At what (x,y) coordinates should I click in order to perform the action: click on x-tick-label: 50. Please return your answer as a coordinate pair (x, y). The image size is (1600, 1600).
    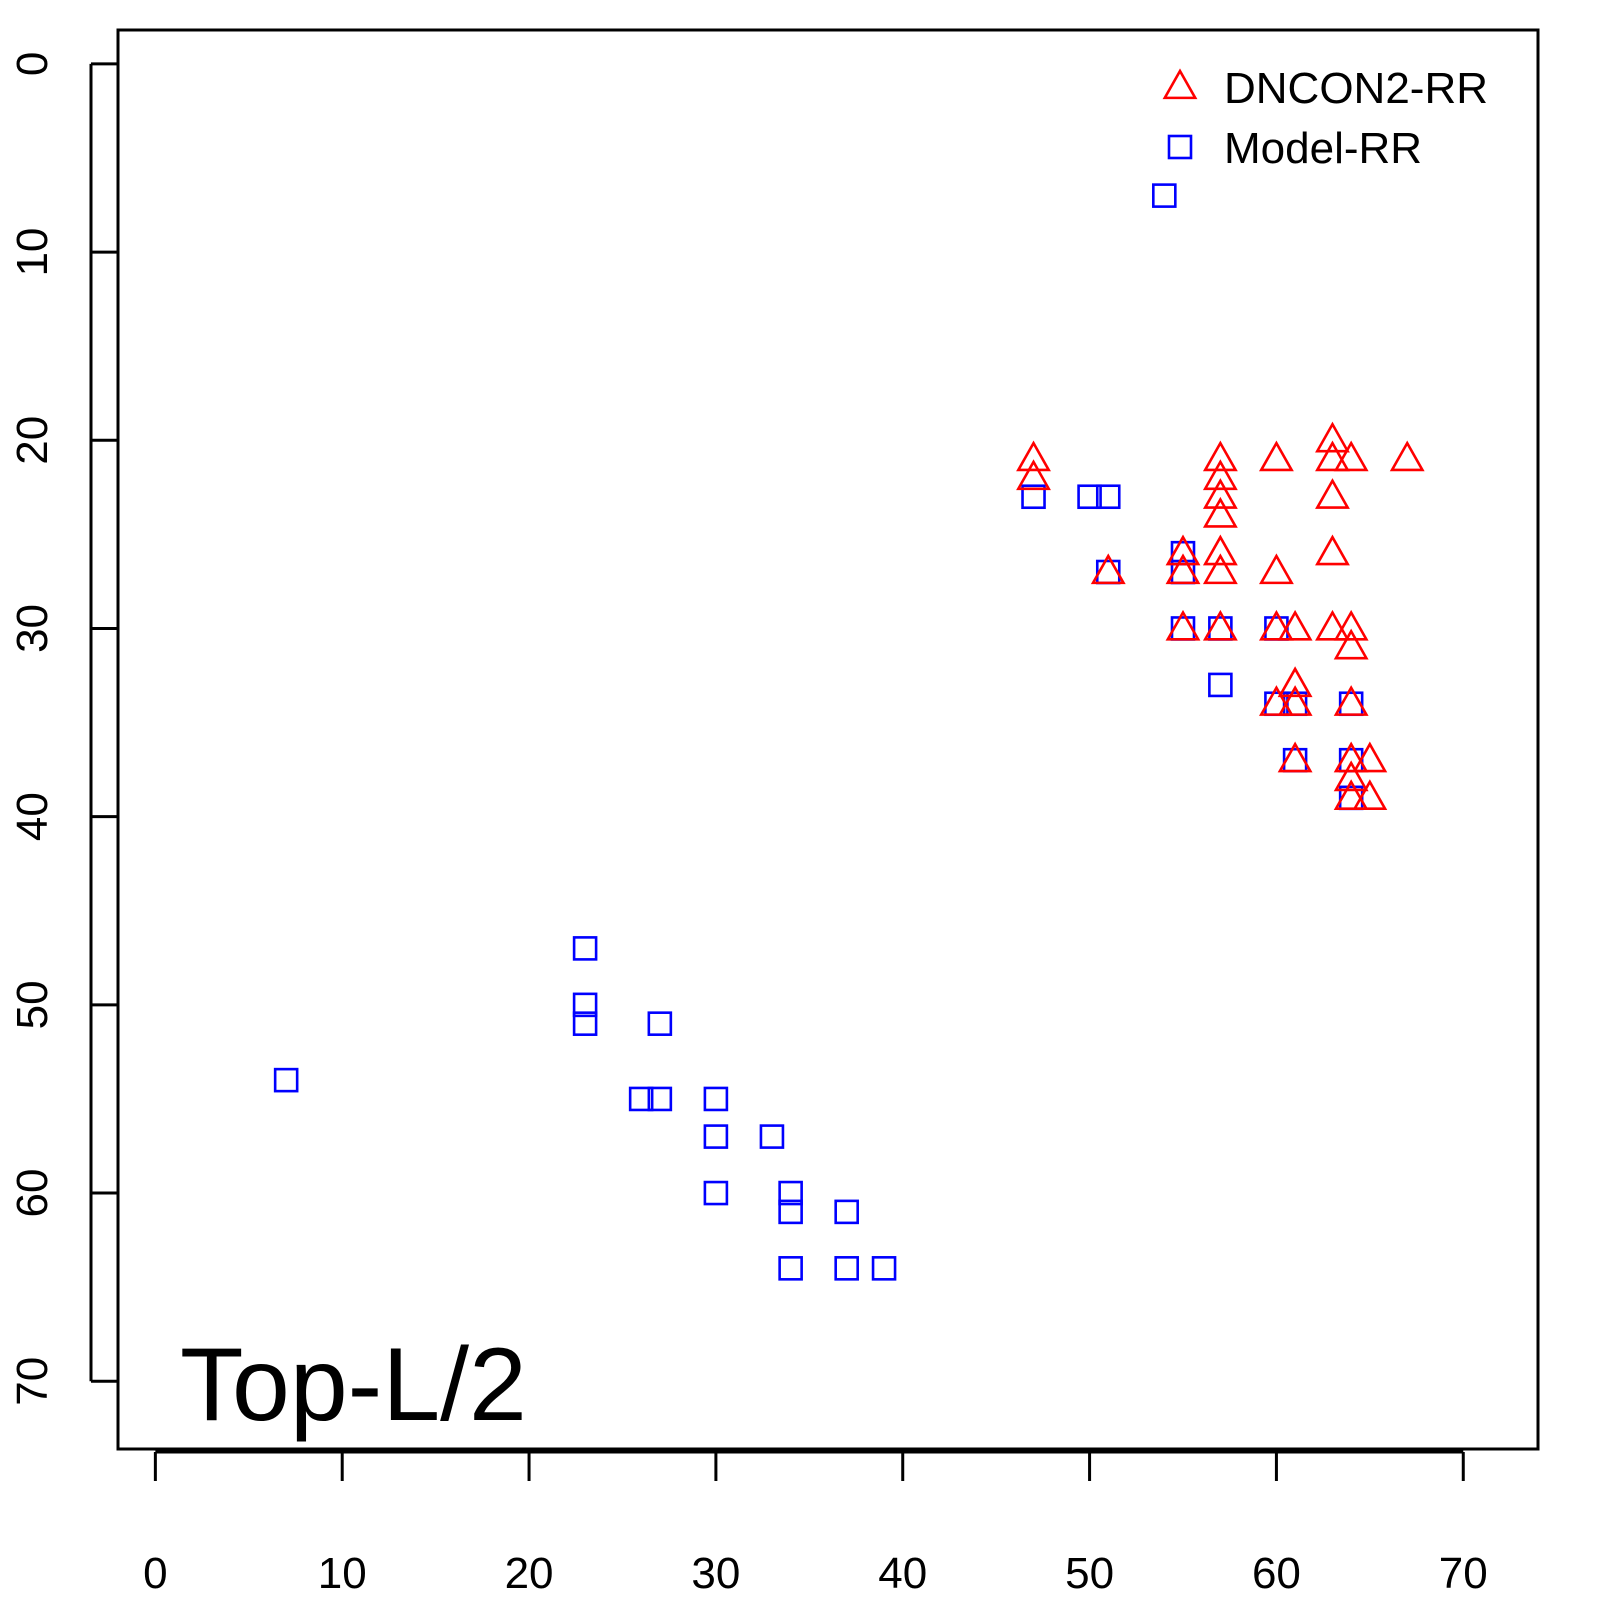
    Looking at the image, I should click on (1089, 1573).